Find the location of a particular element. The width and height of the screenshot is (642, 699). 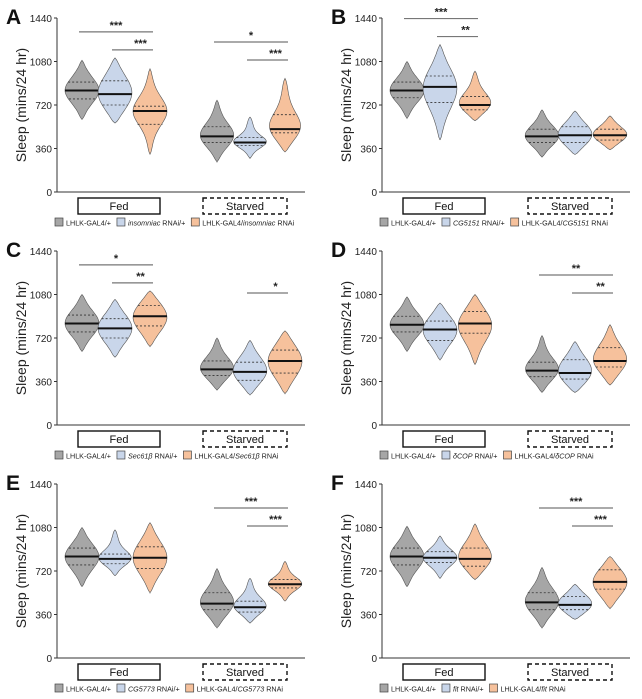

legend-label: LHLK-GAL4/CG5151 RNAi is located at coordinates (565, 223).